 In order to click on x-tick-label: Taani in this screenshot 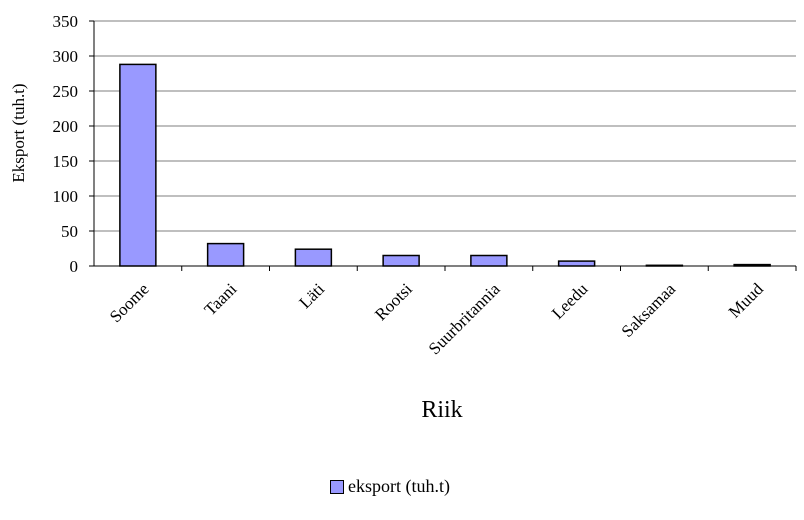, I will do `click(220, 299)`.